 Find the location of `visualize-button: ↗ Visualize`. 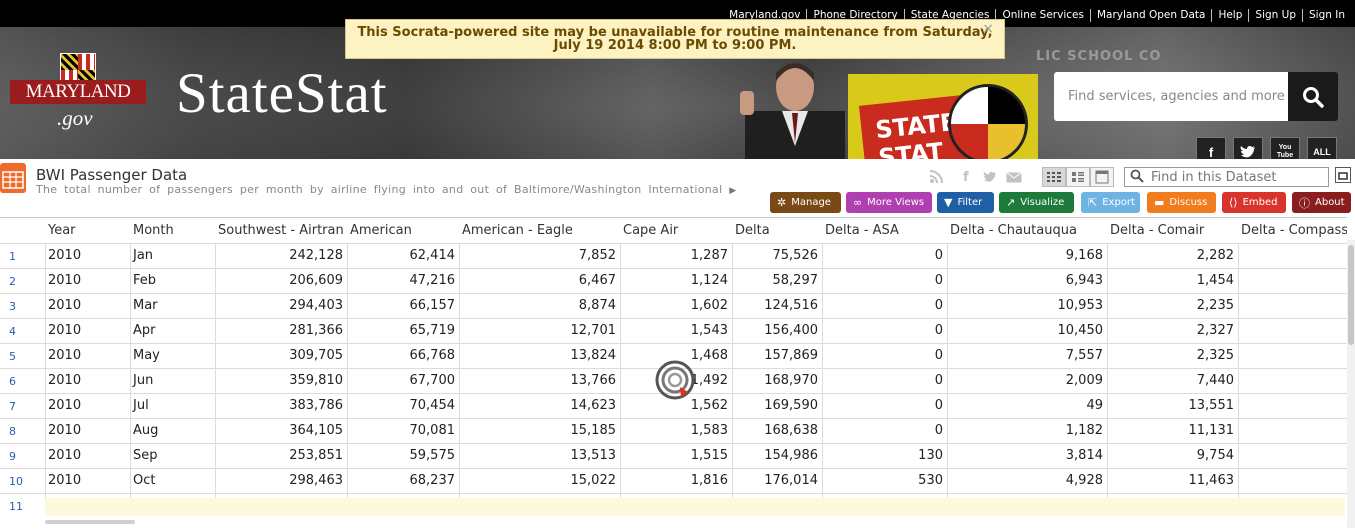

visualize-button: ↗ Visualize is located at coordinates (1036, 202).